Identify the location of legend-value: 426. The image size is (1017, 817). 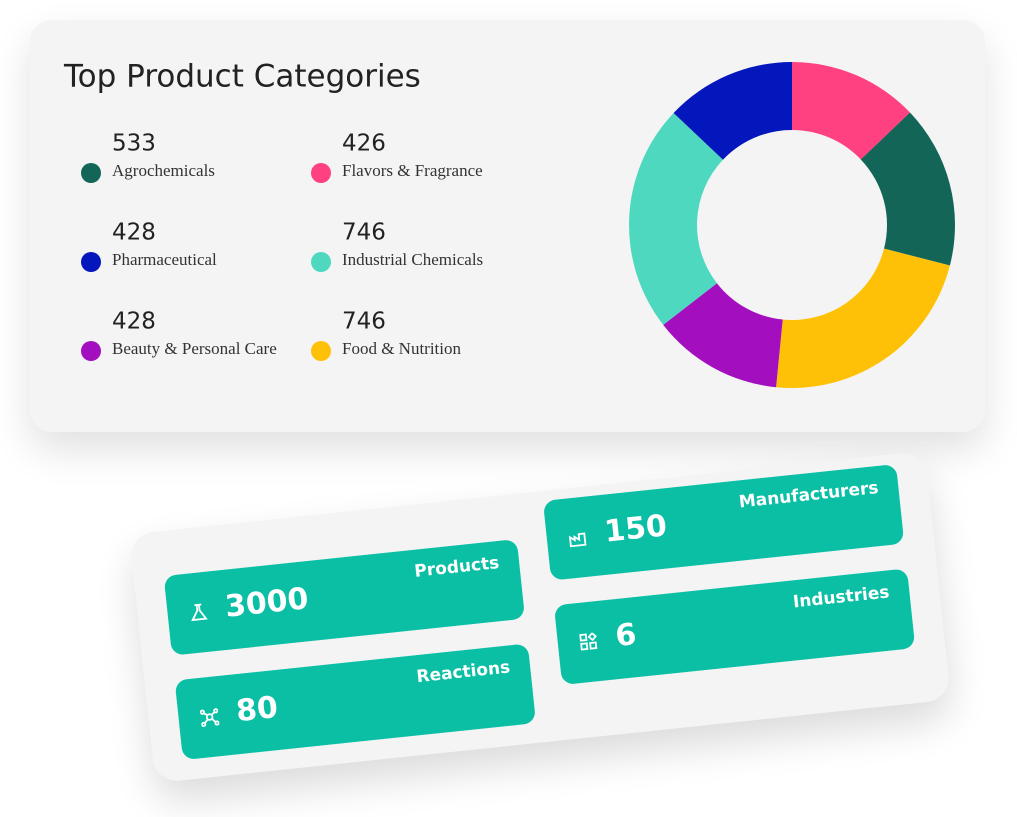
(364, 144).